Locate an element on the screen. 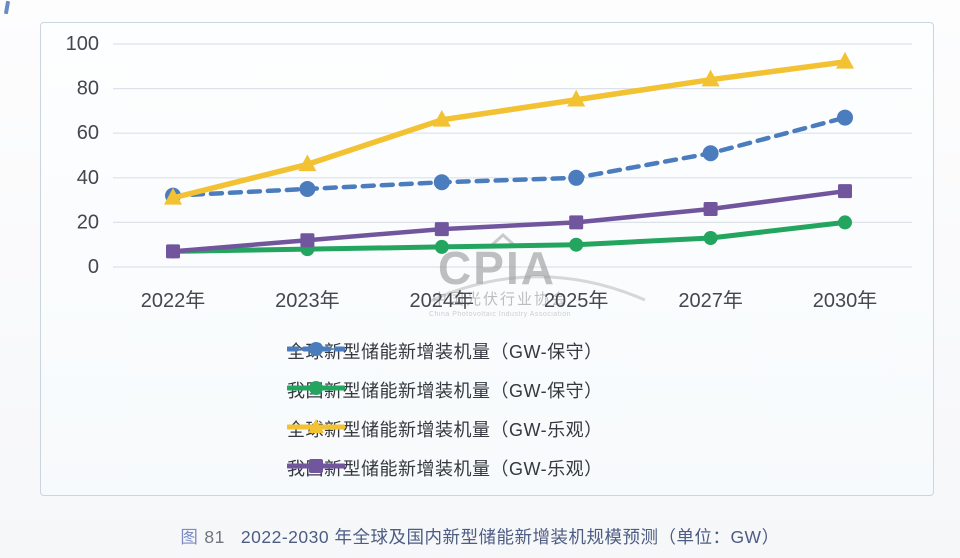  watermark-arc-icon is located at coordinates (537, 289).